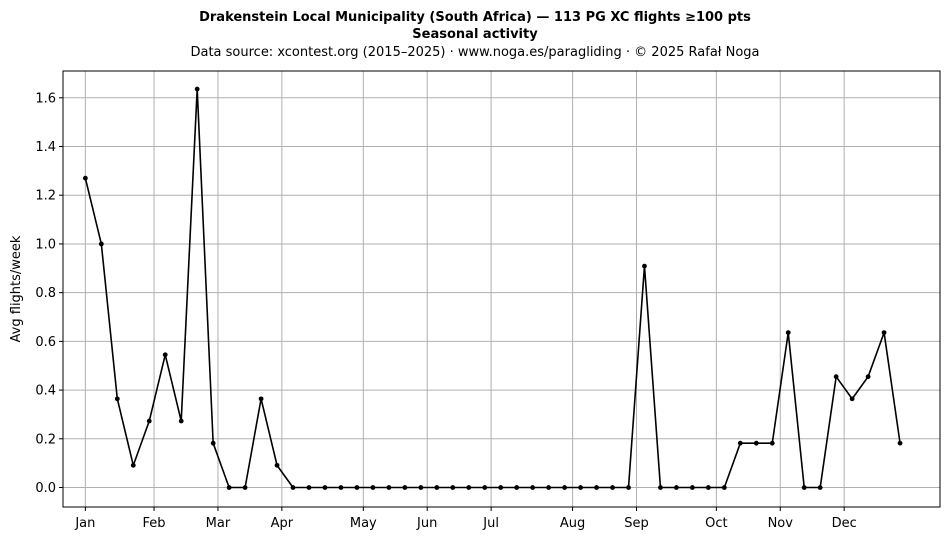  What do you see at coordinates (465, 519) in the screenshot?
I see `x-axis-ticks: Jan Feb Mar Apr May Jun Jul Aug Sep Oct Nov Dec` at bounding box center [465, 519].